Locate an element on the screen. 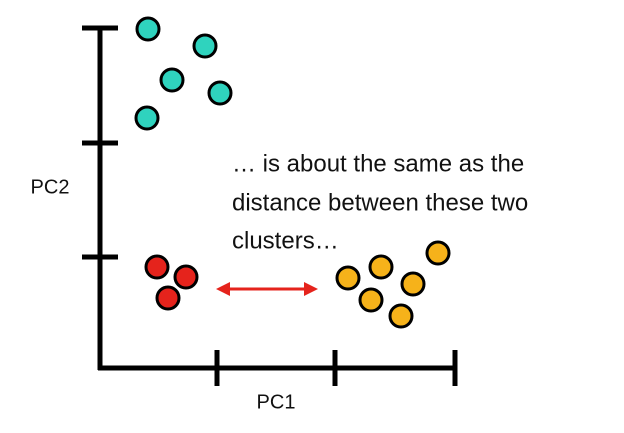  annotation-line: … is about the same as the is located at coordinates (378, 163).